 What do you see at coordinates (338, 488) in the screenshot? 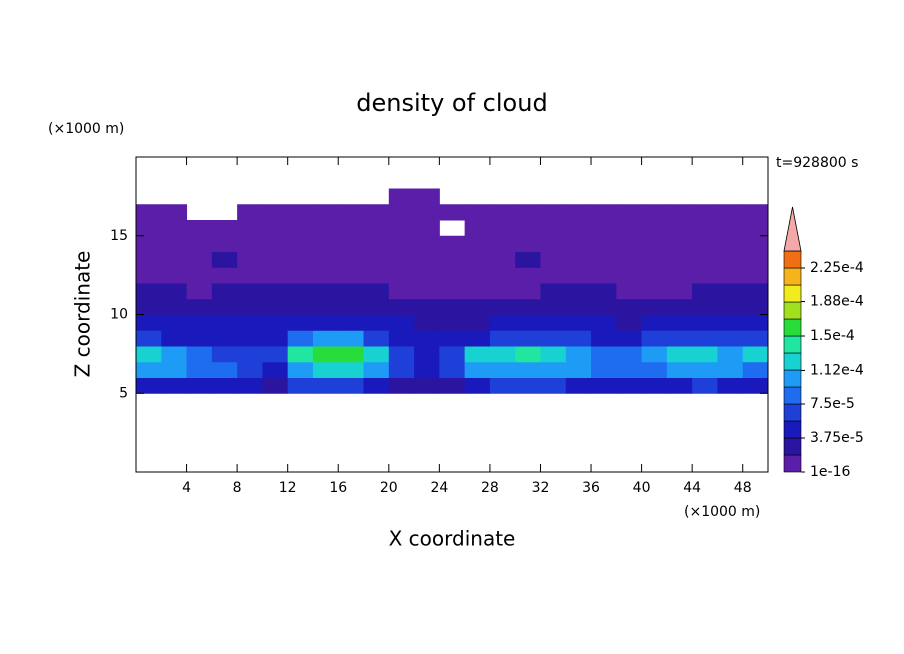
I see `x-tick-label: 16` at bounding box center [338, 488].